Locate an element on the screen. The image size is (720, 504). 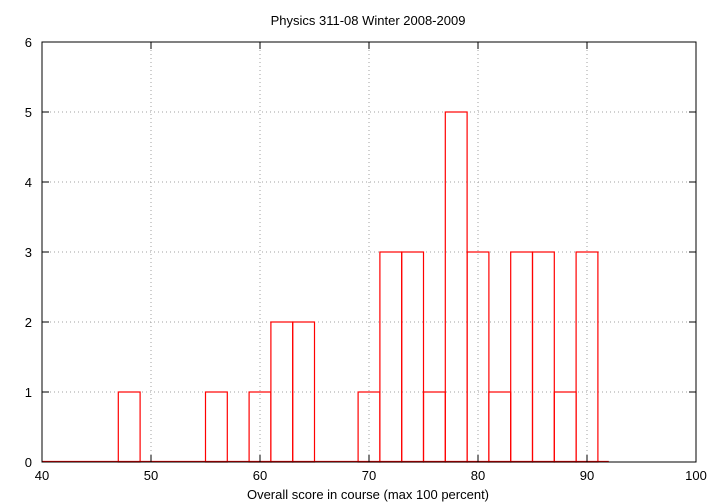
x-tick-label: 50 is located at coordinates (151, 475).